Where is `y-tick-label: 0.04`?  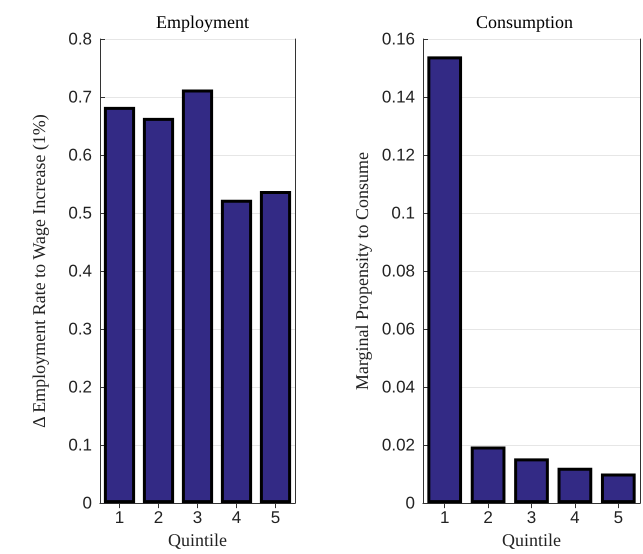 y-tick-label: 0.04 is located at coordinates (398, 387).